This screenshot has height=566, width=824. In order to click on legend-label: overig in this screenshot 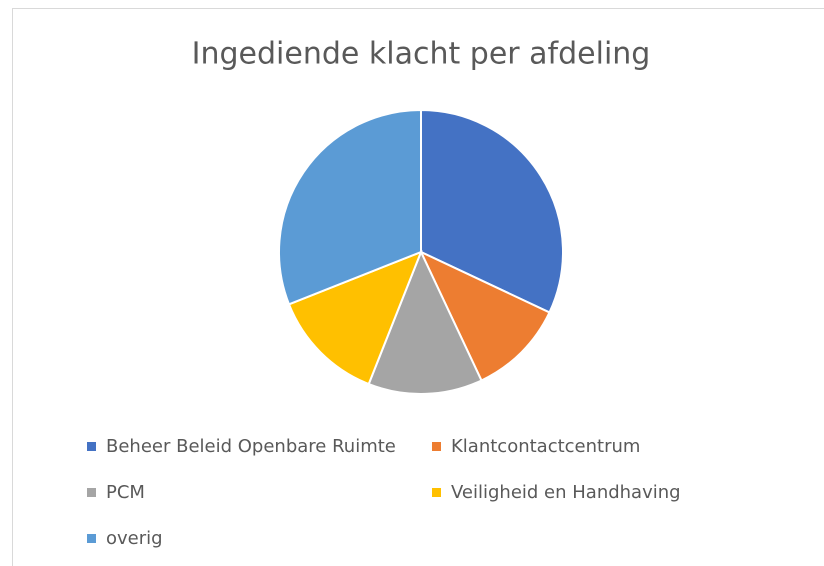, I will do `click(134, 538)`.